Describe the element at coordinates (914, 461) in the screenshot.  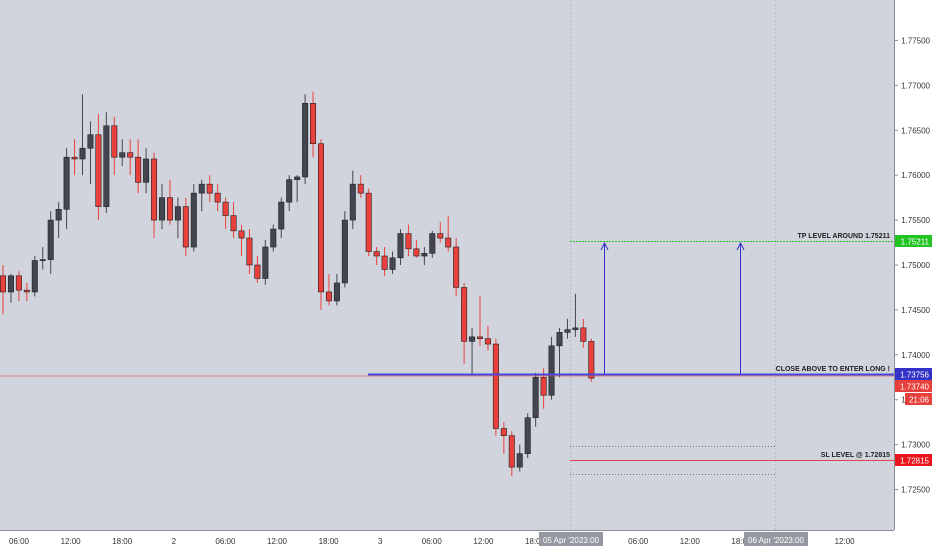
I see `svg-text: 1.72815` at that location.